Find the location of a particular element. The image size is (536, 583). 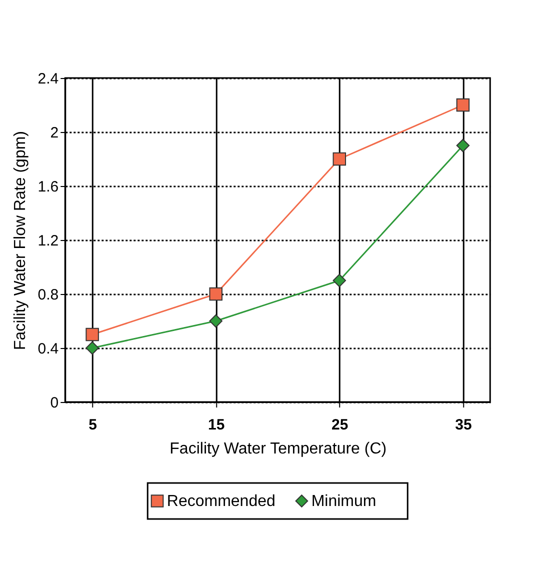

y-tick-label: 1.6 is located at coordinates (48, 187).